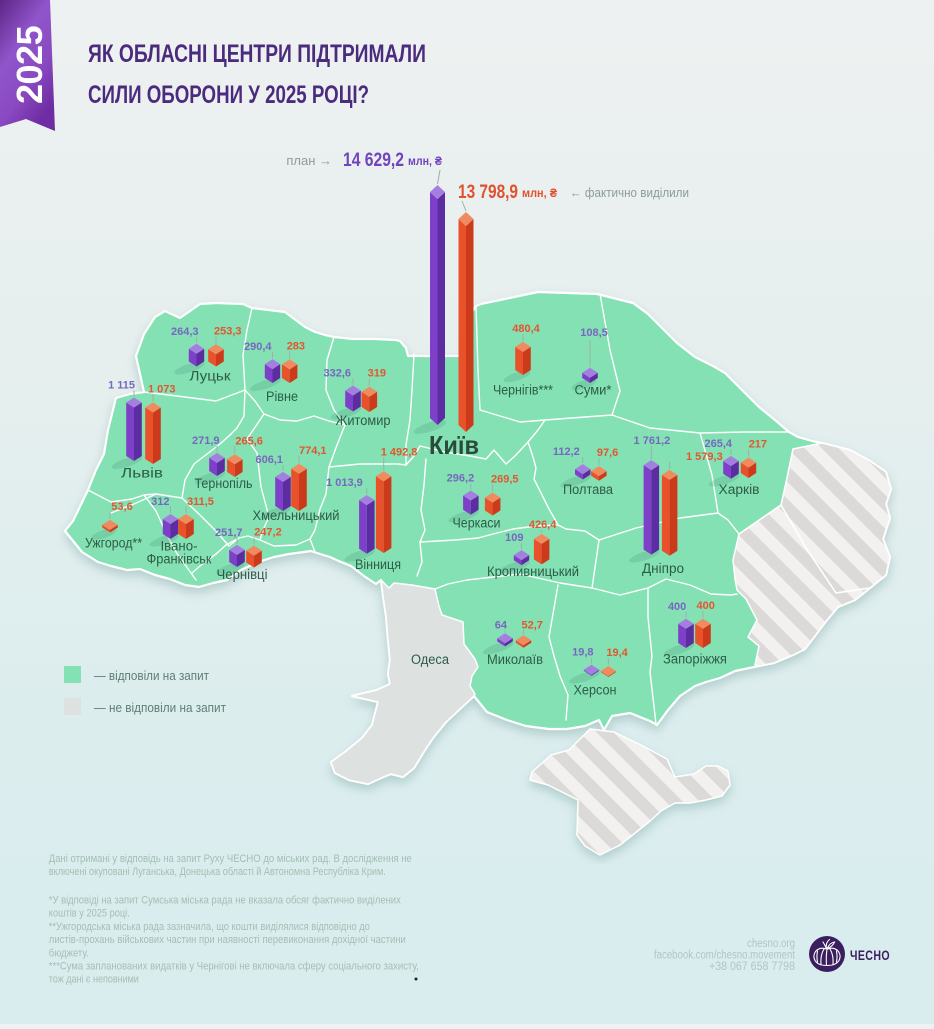 This screenshot has height=1029, width=934. I want to click on svg-text: 426,4, so click(543, 525).